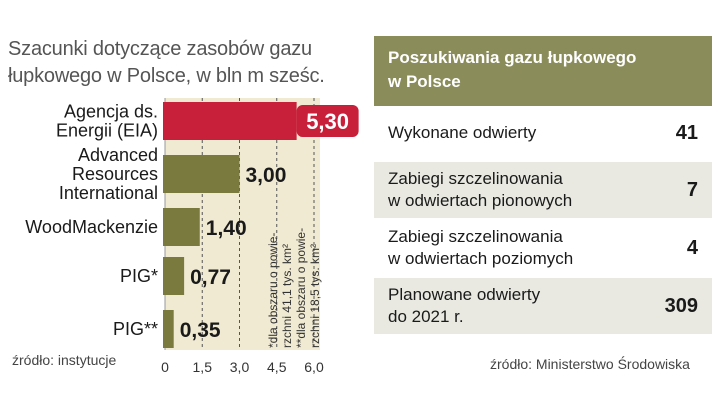 The width and height of the screenshot is (720, 405). I want to click on footnote-line-3: **dla obszaru o powie-, so click(301, 287).